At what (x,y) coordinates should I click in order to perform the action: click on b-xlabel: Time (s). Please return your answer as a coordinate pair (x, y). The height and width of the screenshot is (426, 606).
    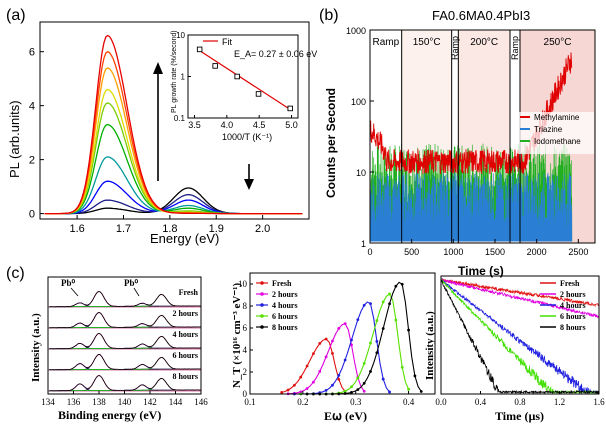
    Looking at the image, I should click on (481, 271).